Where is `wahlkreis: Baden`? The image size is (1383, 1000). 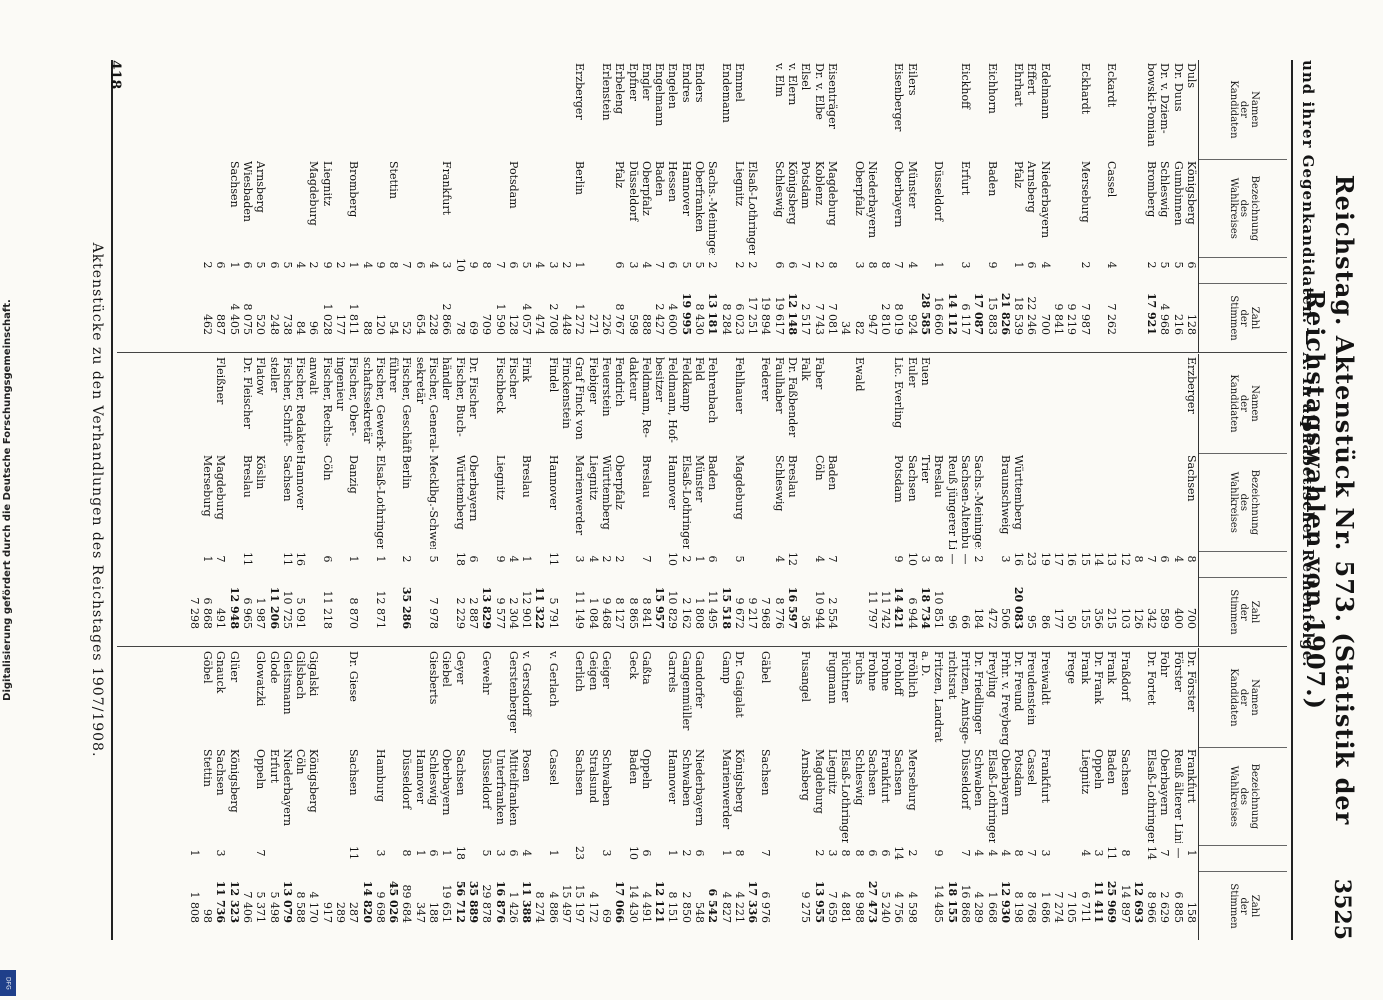
wahlkreis: Baden is located at coordinates (713, 473).